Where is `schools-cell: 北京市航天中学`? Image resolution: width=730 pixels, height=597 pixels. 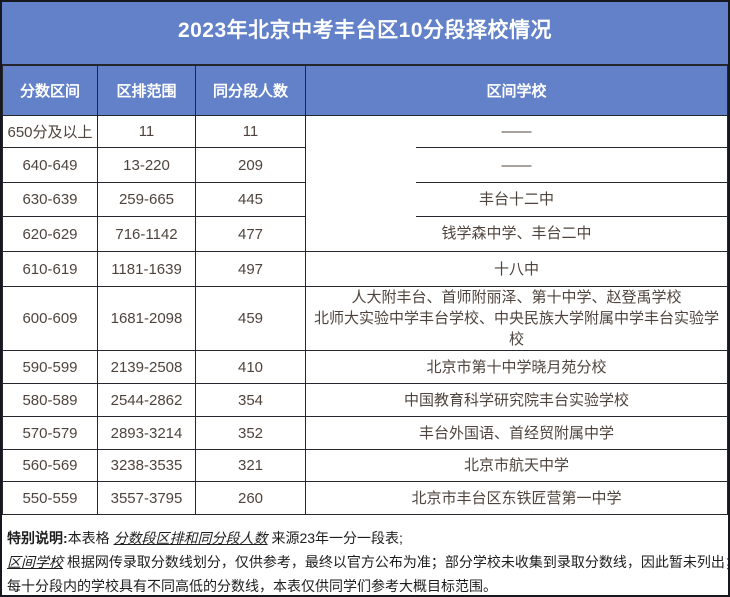 schools-cell: 北京市航天中学 is located at coordinates (516, 465).